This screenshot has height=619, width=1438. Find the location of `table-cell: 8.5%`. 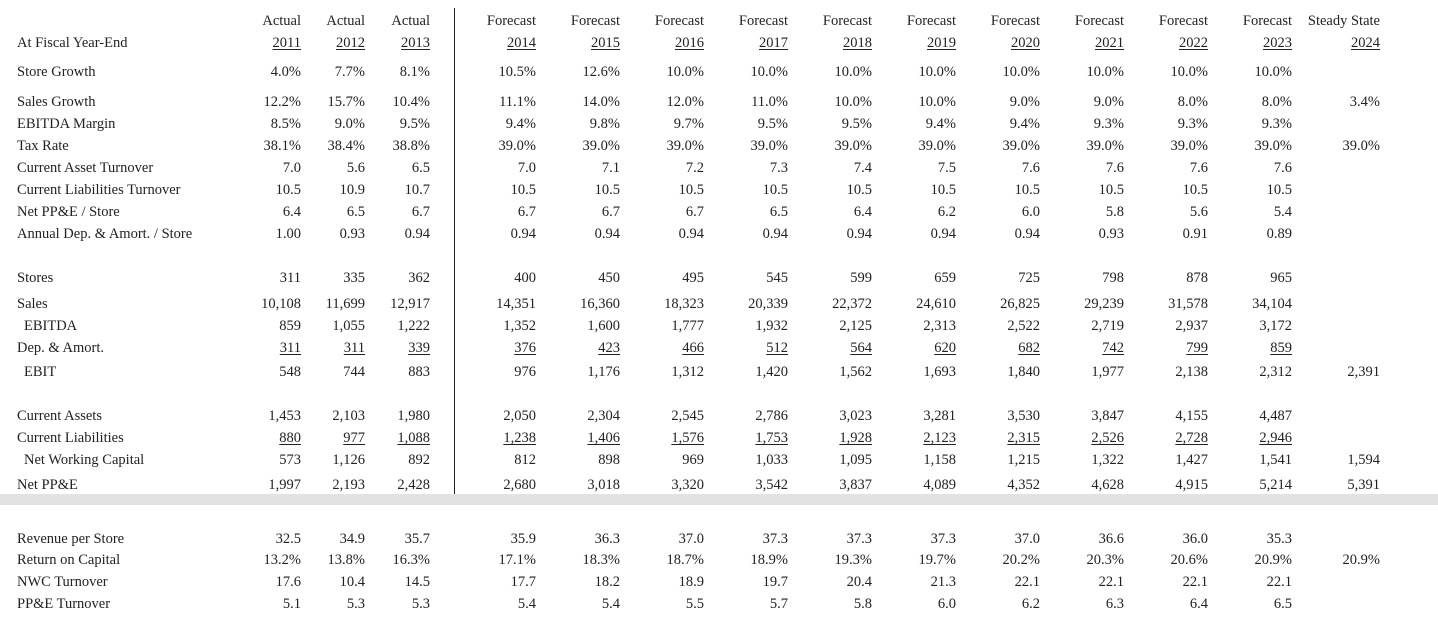

table-cell: 8.5% is located at coordinates (285, 124).